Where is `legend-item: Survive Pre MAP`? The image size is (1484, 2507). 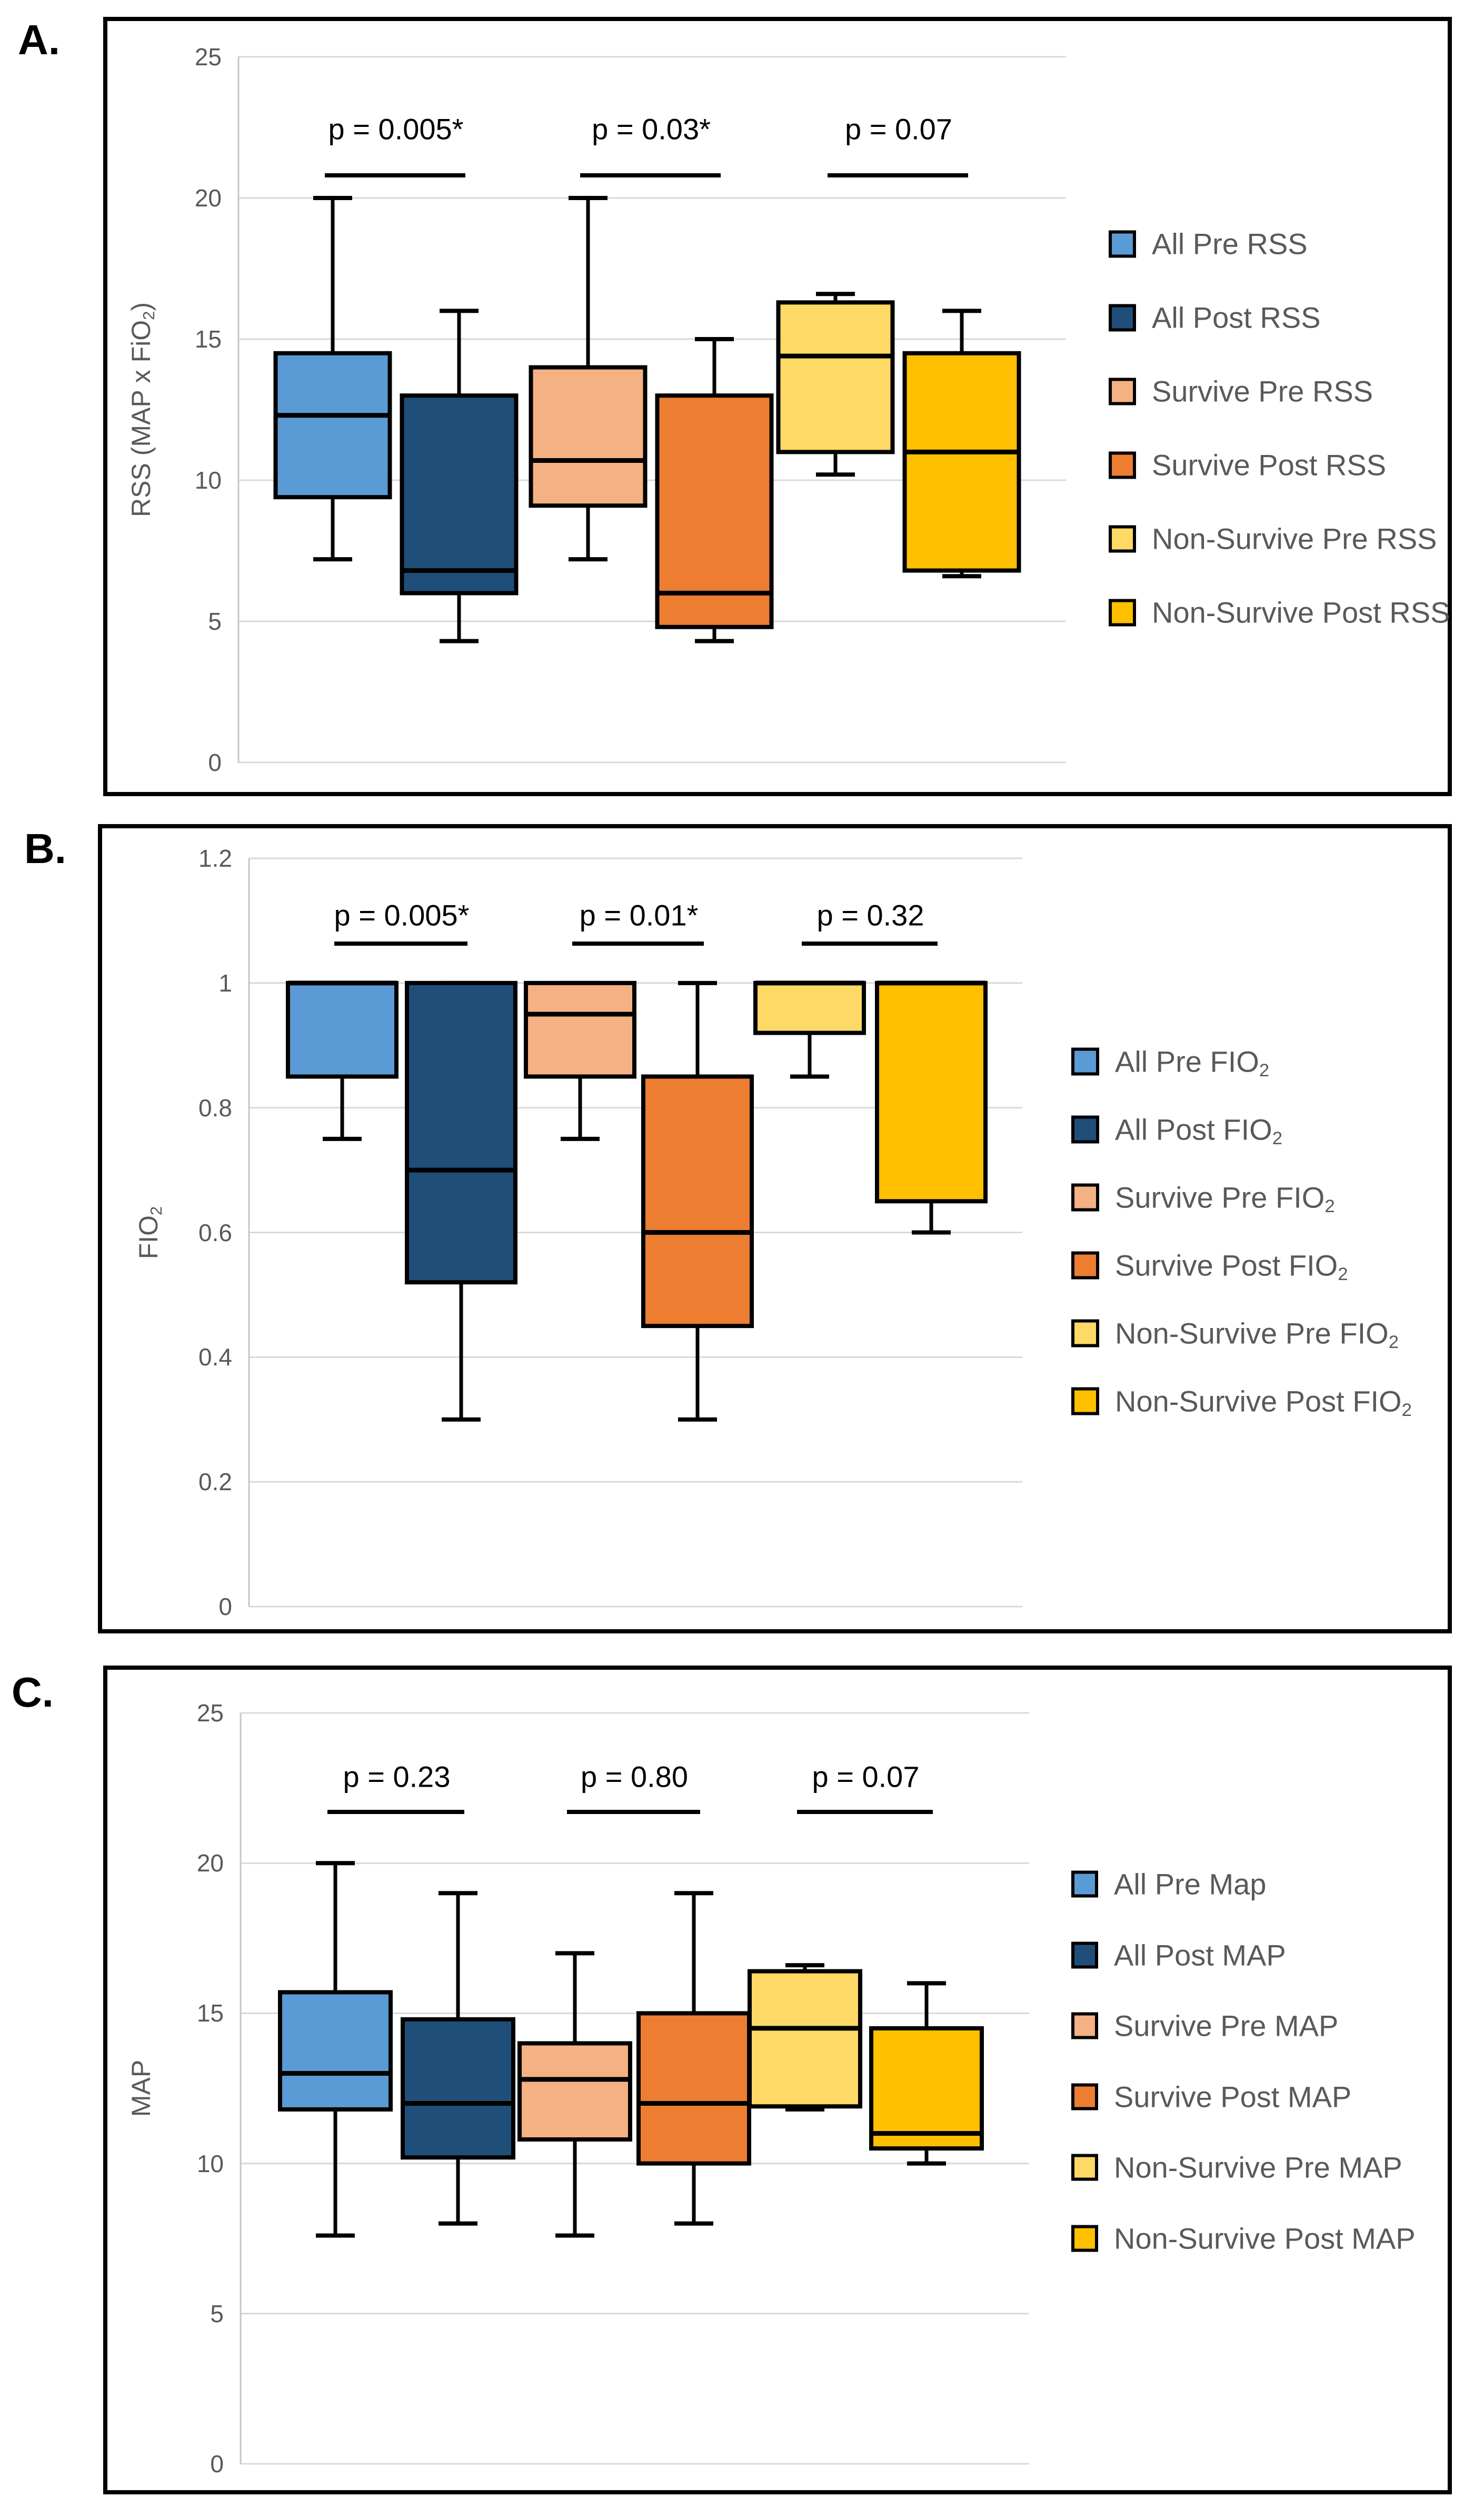
legend-item: Survive Pre MAP is located at coordinates (1204, 2026).